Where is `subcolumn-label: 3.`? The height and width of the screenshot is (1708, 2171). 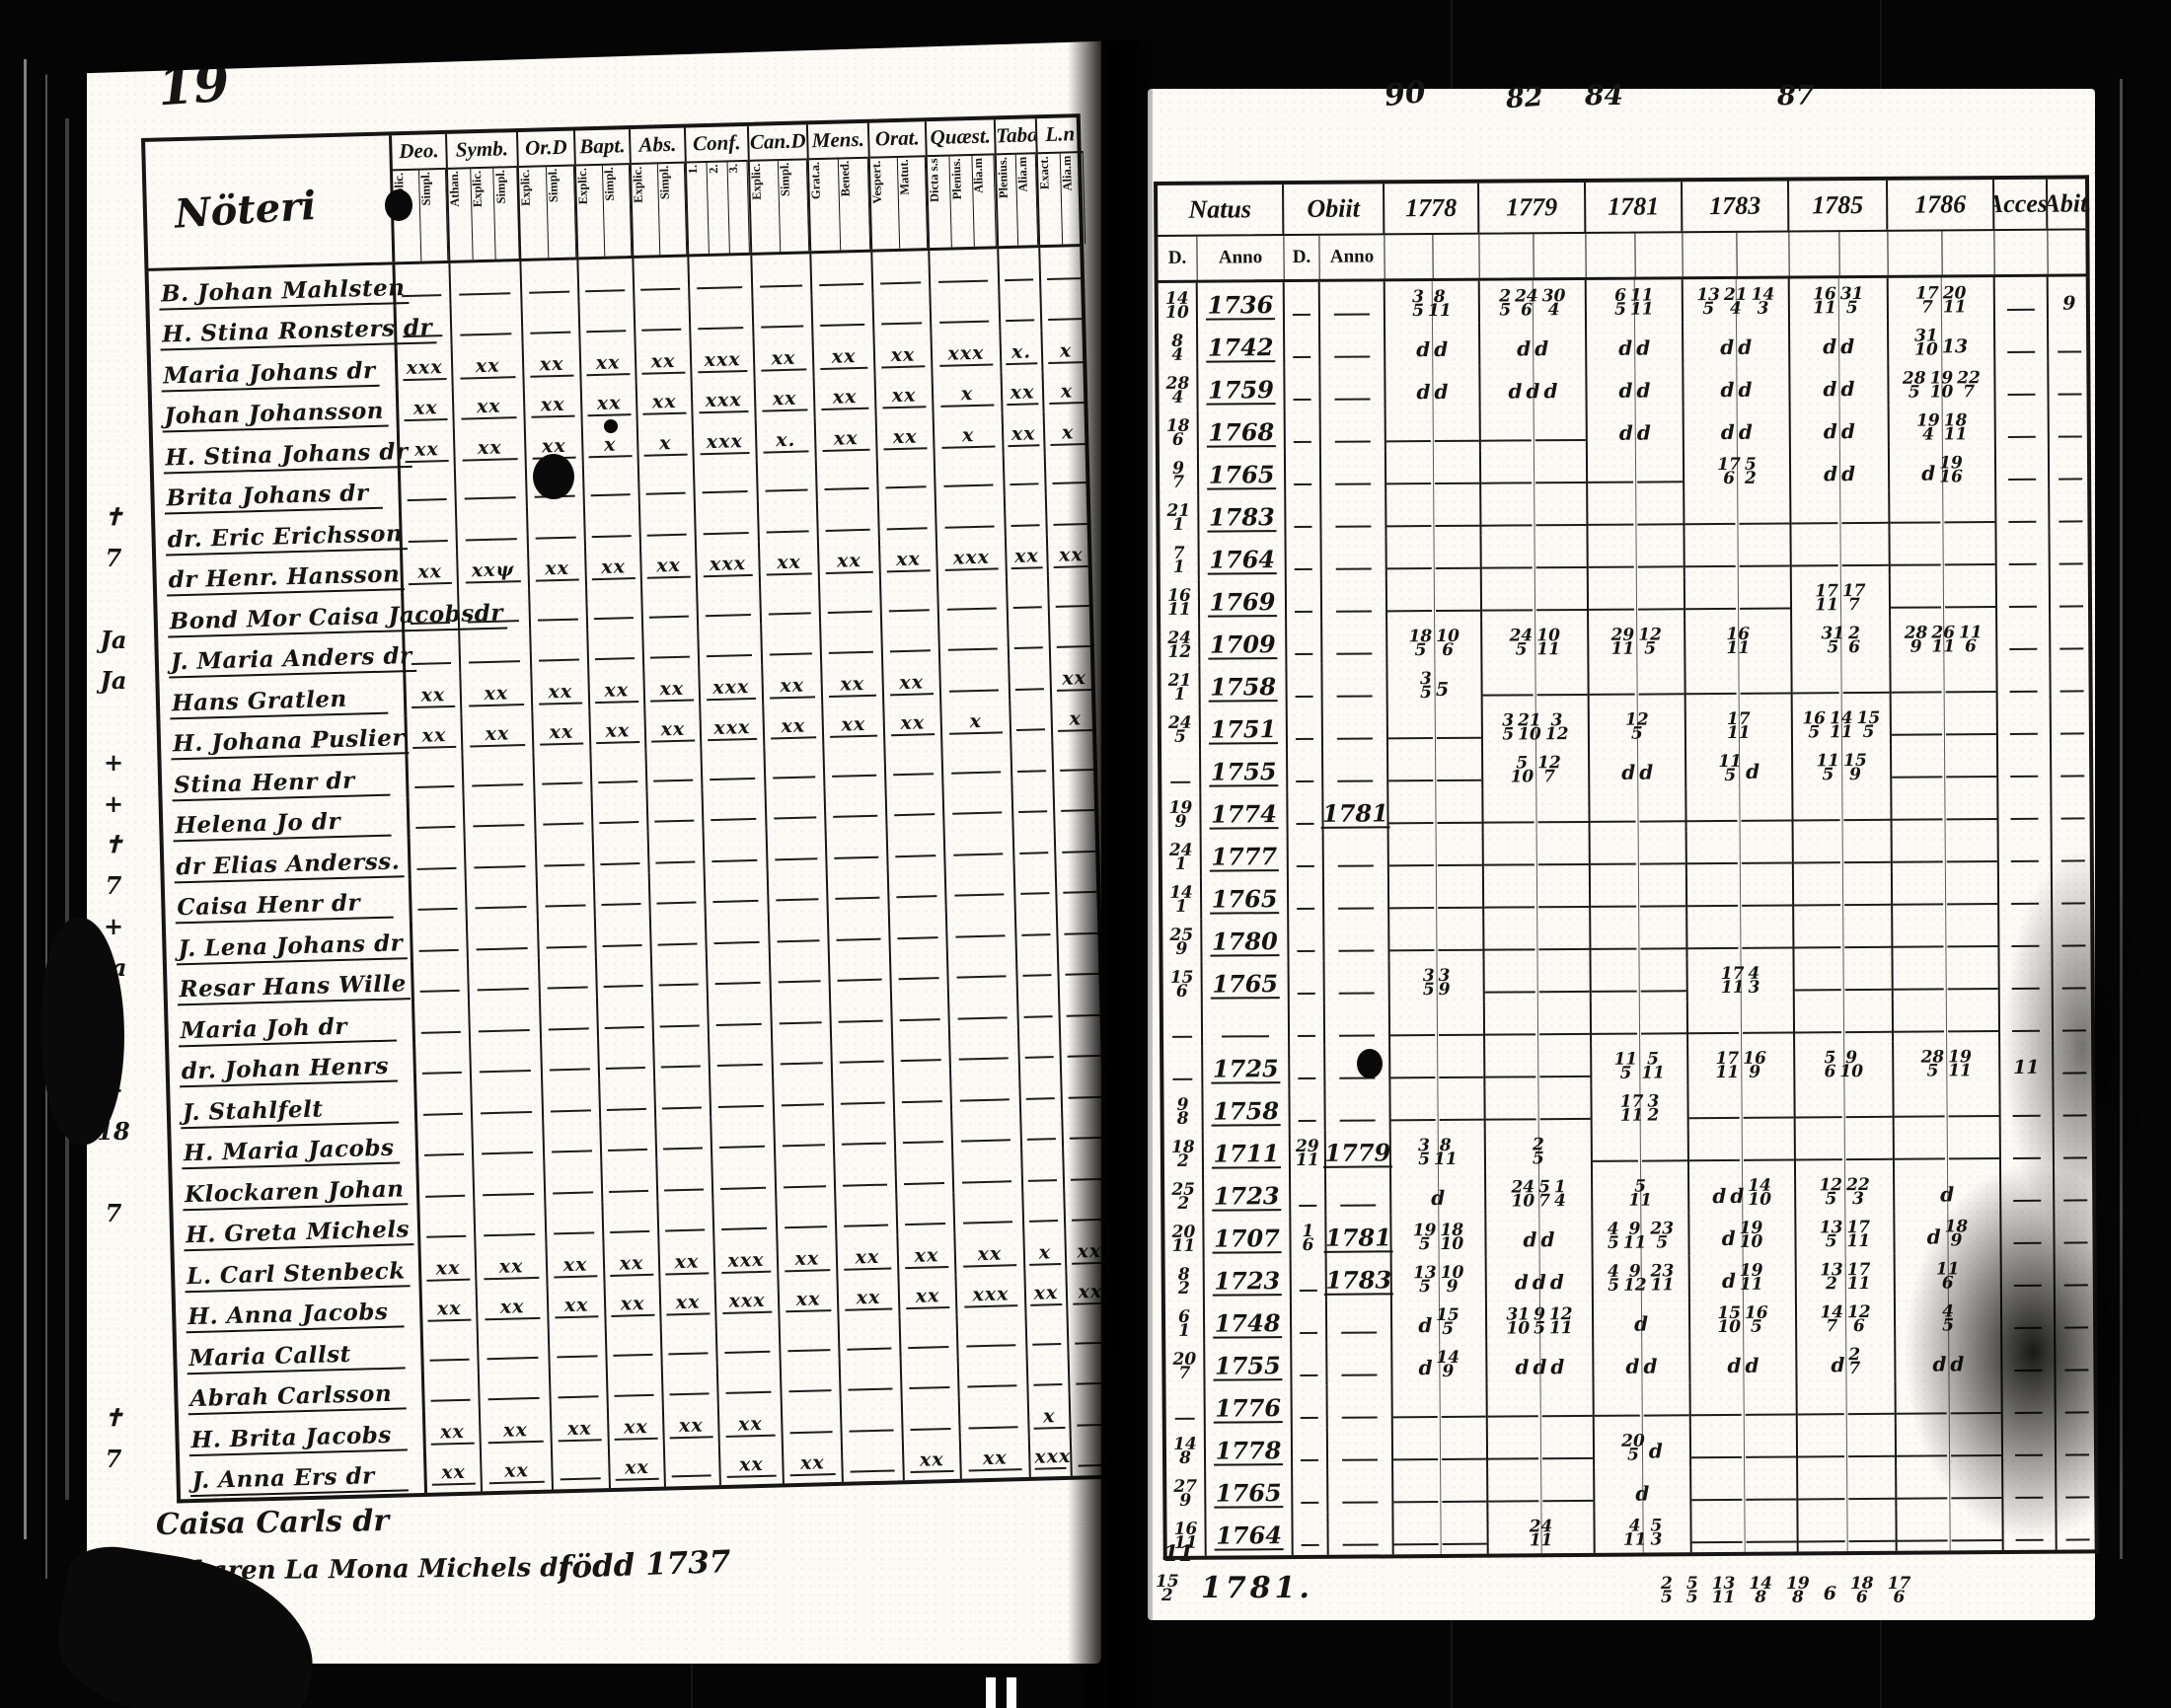
subcolumn-label: 3. is located at coordinates (739, 207).